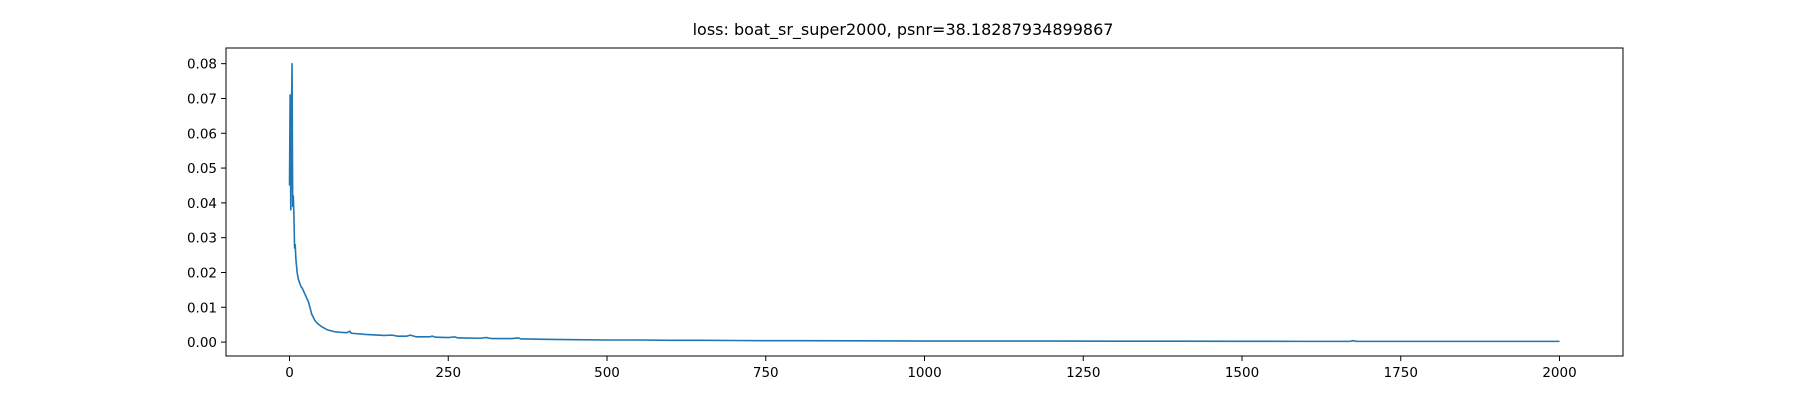  What do you see at coordinates (202, 239) in the screenshot?
I see `y-tick-label: 0.03` at bounding box center [202, 239].